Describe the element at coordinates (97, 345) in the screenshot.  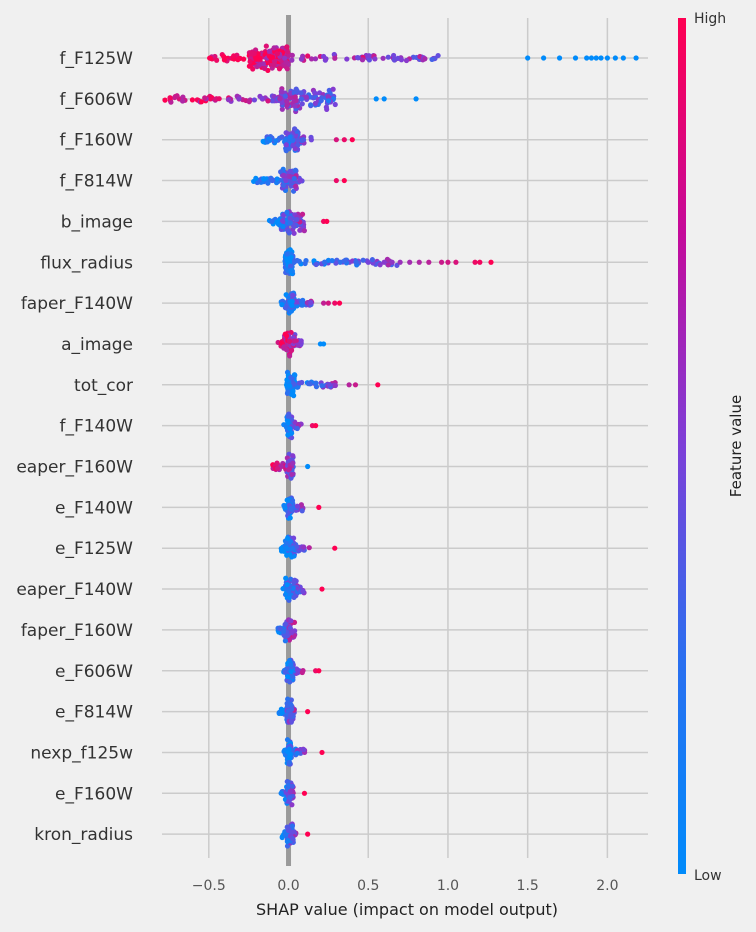
I see `feature-label: a_image` at that location.